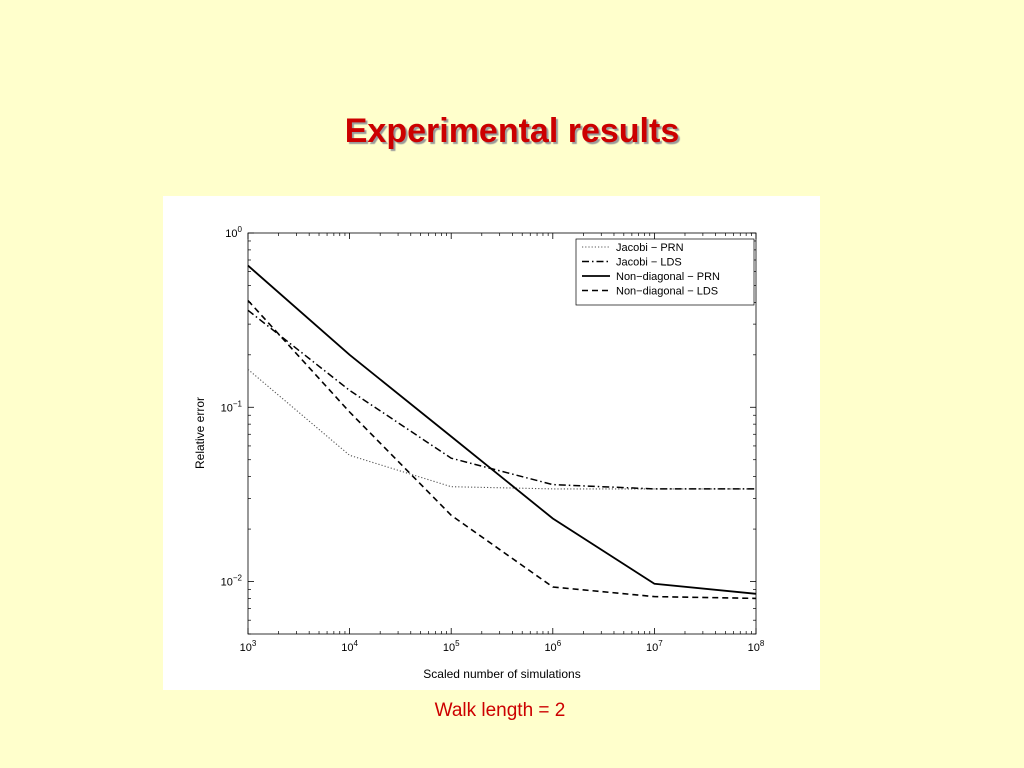  Describe the element at coordinates (512, 131) in the screenshot. I see `slide-title: Experimental results` at that location.